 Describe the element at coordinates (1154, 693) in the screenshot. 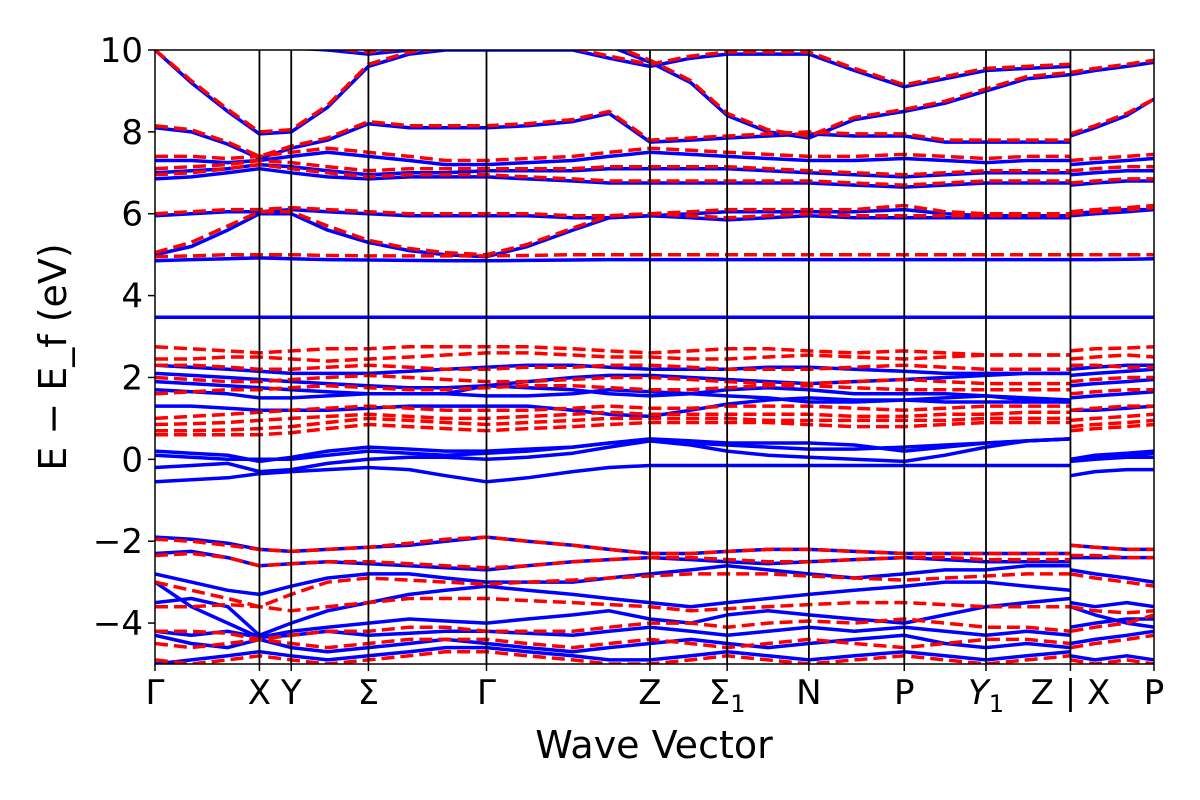

I see `x-tick-label-11: P` at that location.